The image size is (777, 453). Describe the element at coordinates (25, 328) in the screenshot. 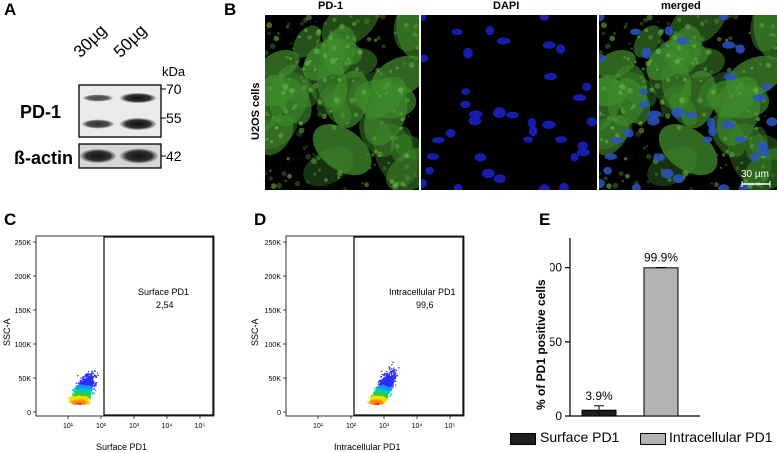

I see `panel-c-yticks: 250K 200K 150K 100K 50K 0` at that location.